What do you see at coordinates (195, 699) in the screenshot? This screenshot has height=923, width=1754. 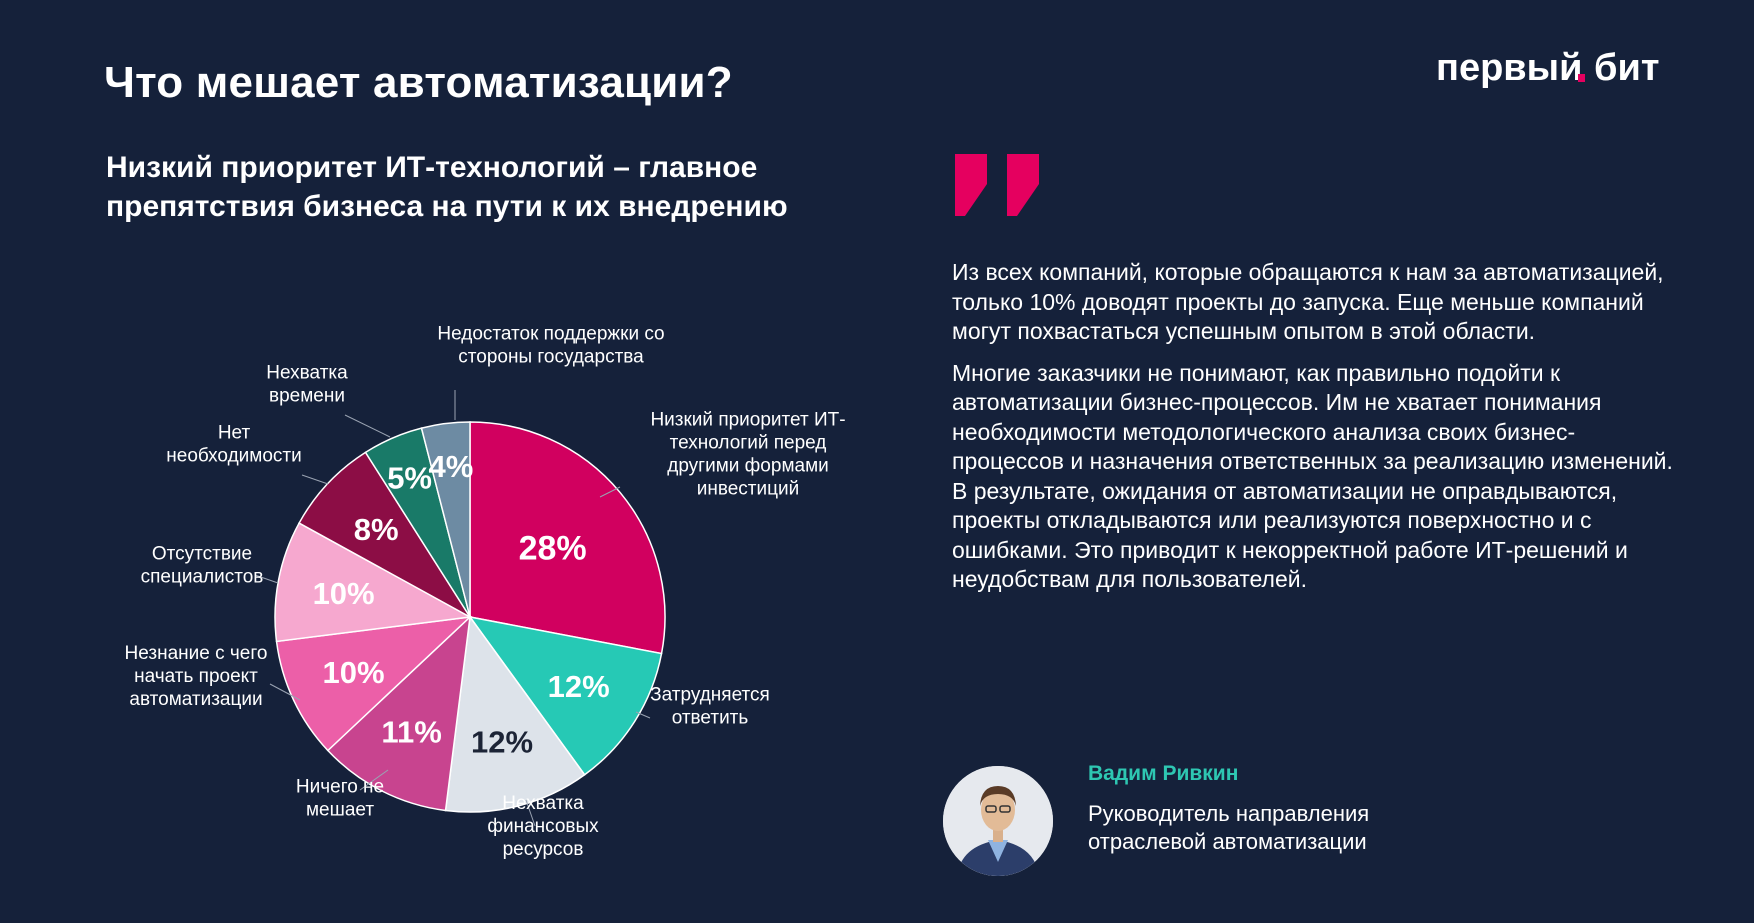 I see `category-label-line: автоматизации` at bounding box center [195, 699].